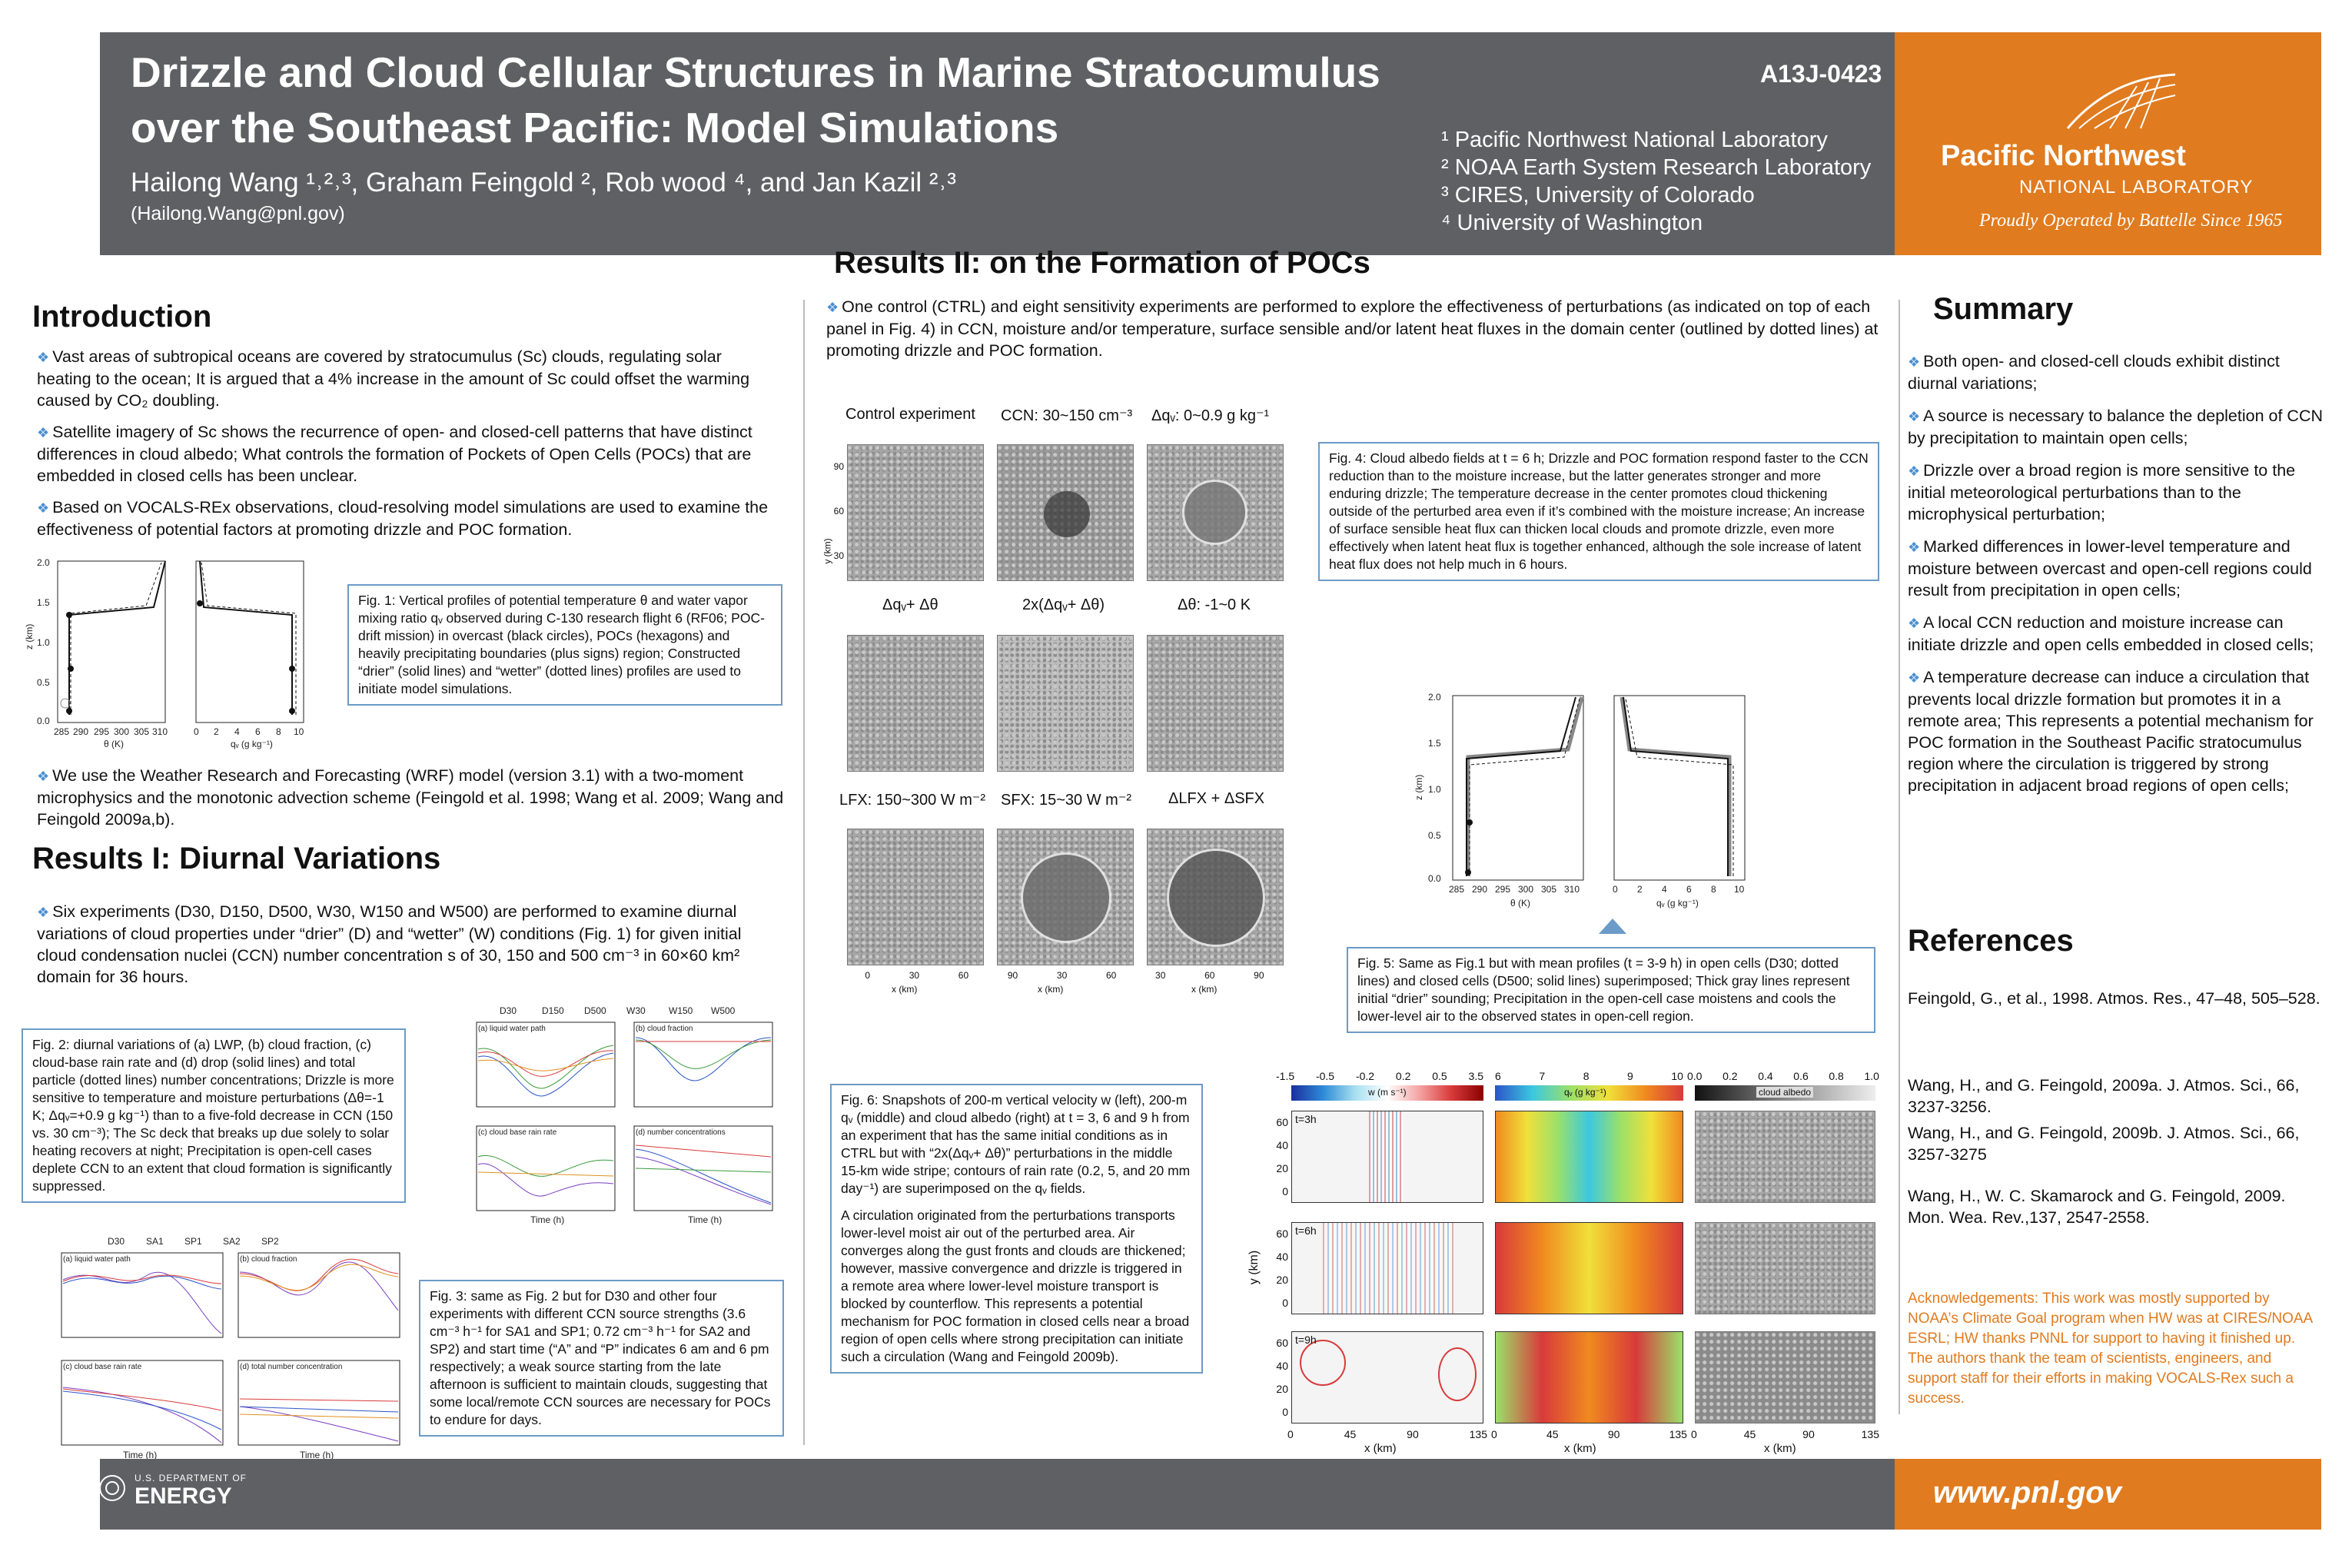 The image size is (2352, 1568). I want to click on fig6-albedo-colorbar: cloud albedo, so click(1785, 1093).